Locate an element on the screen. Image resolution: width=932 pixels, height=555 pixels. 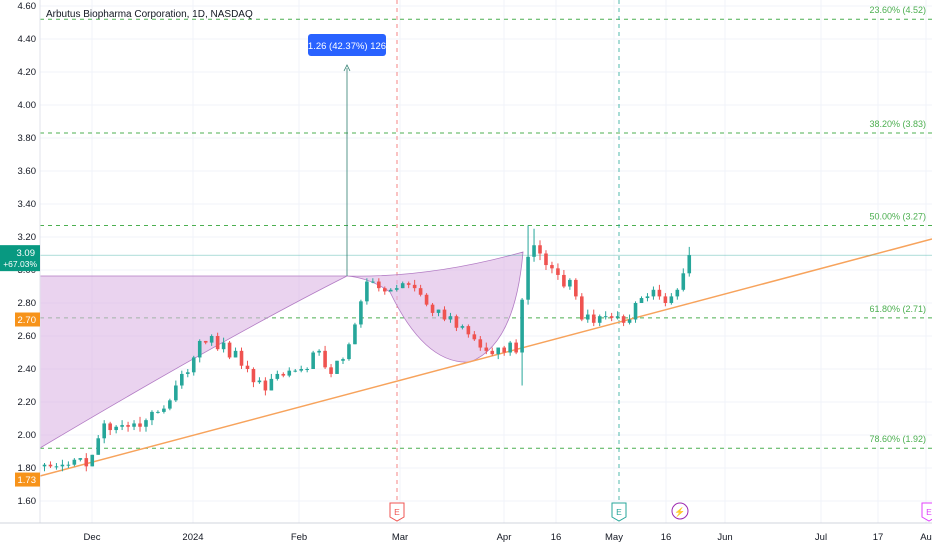
earnings-flag is located at coordinates (619, 512).